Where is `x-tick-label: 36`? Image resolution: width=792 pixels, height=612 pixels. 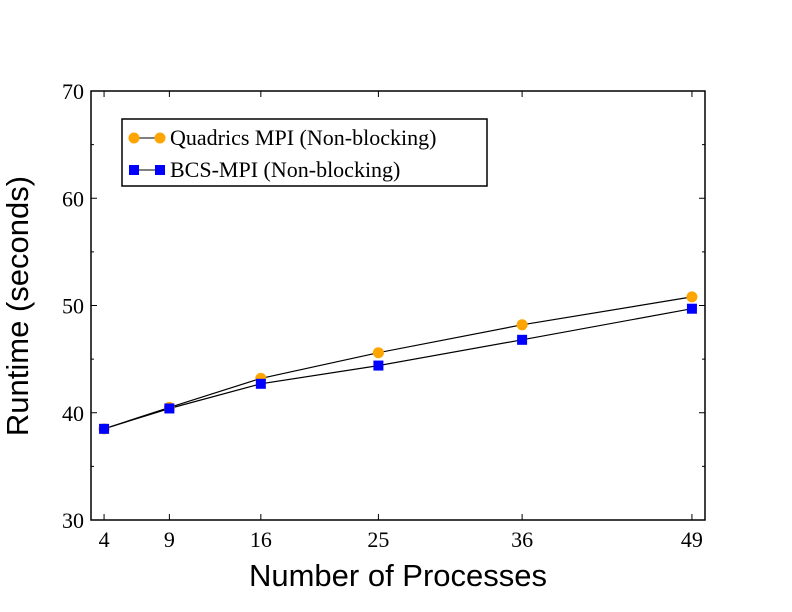 x-tick-label: 36 is located at coordinates (522, 539).